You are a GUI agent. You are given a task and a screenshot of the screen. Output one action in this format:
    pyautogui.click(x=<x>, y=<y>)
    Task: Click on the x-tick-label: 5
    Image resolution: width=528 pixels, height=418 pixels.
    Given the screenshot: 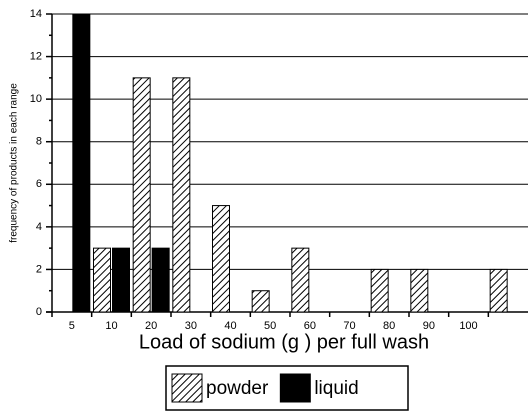 What is the action you would take?
    pyautogui.click(x=72, y=326)
    